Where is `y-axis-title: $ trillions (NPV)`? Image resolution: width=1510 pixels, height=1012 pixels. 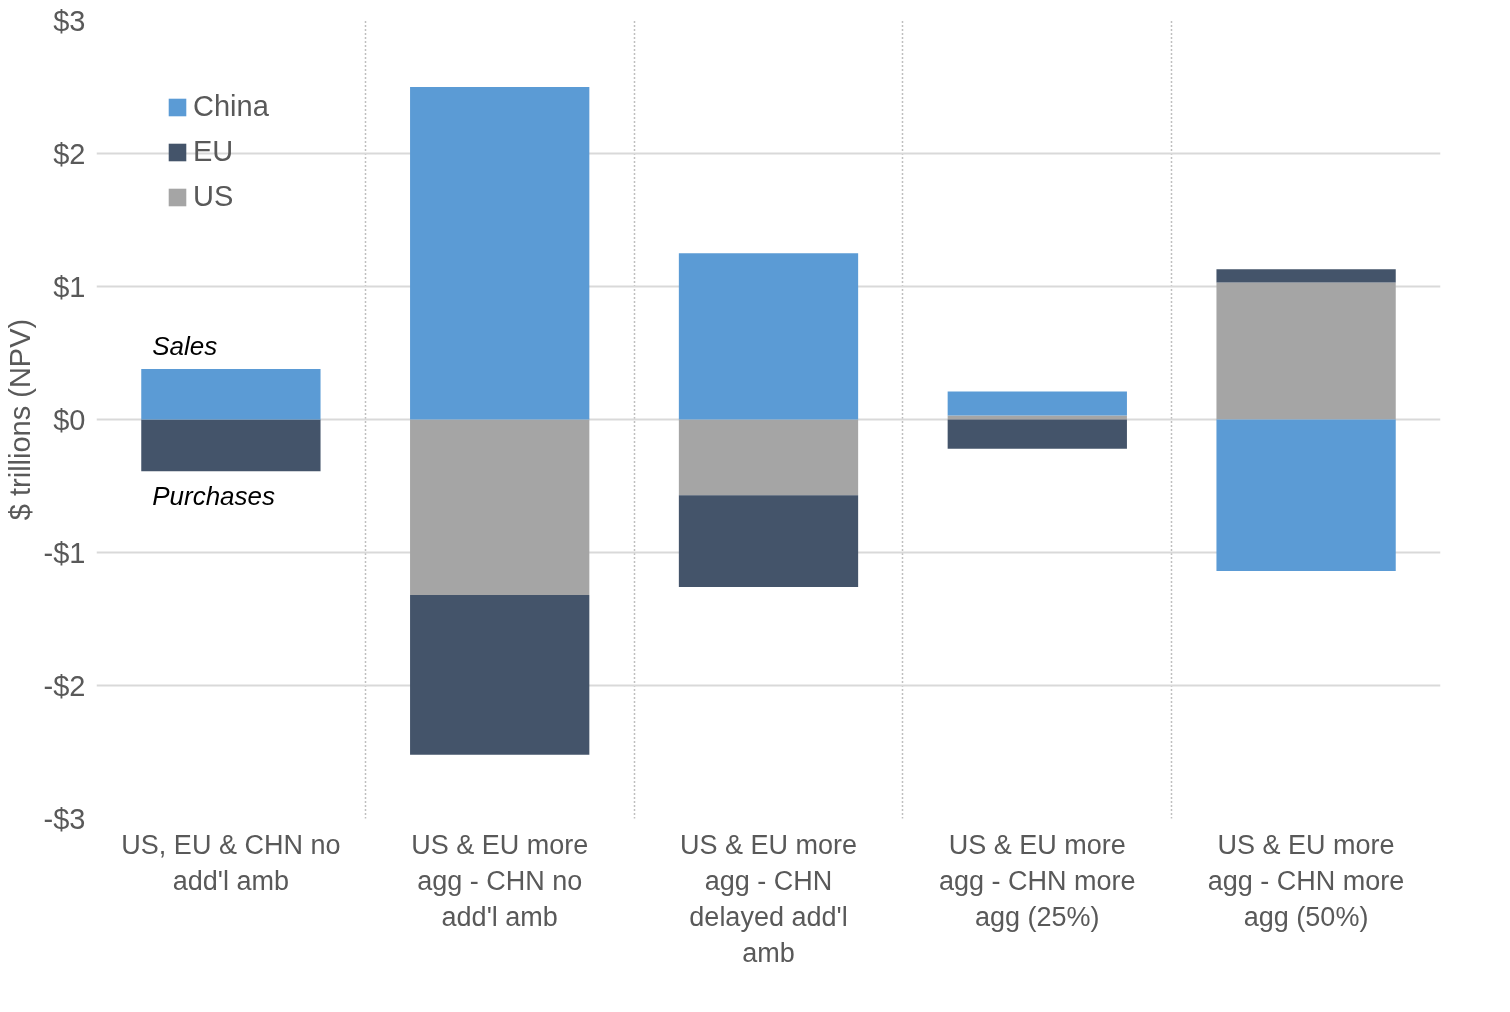
y-axis-title: $ trillions (NPV) is located at coordinates (19, 419).